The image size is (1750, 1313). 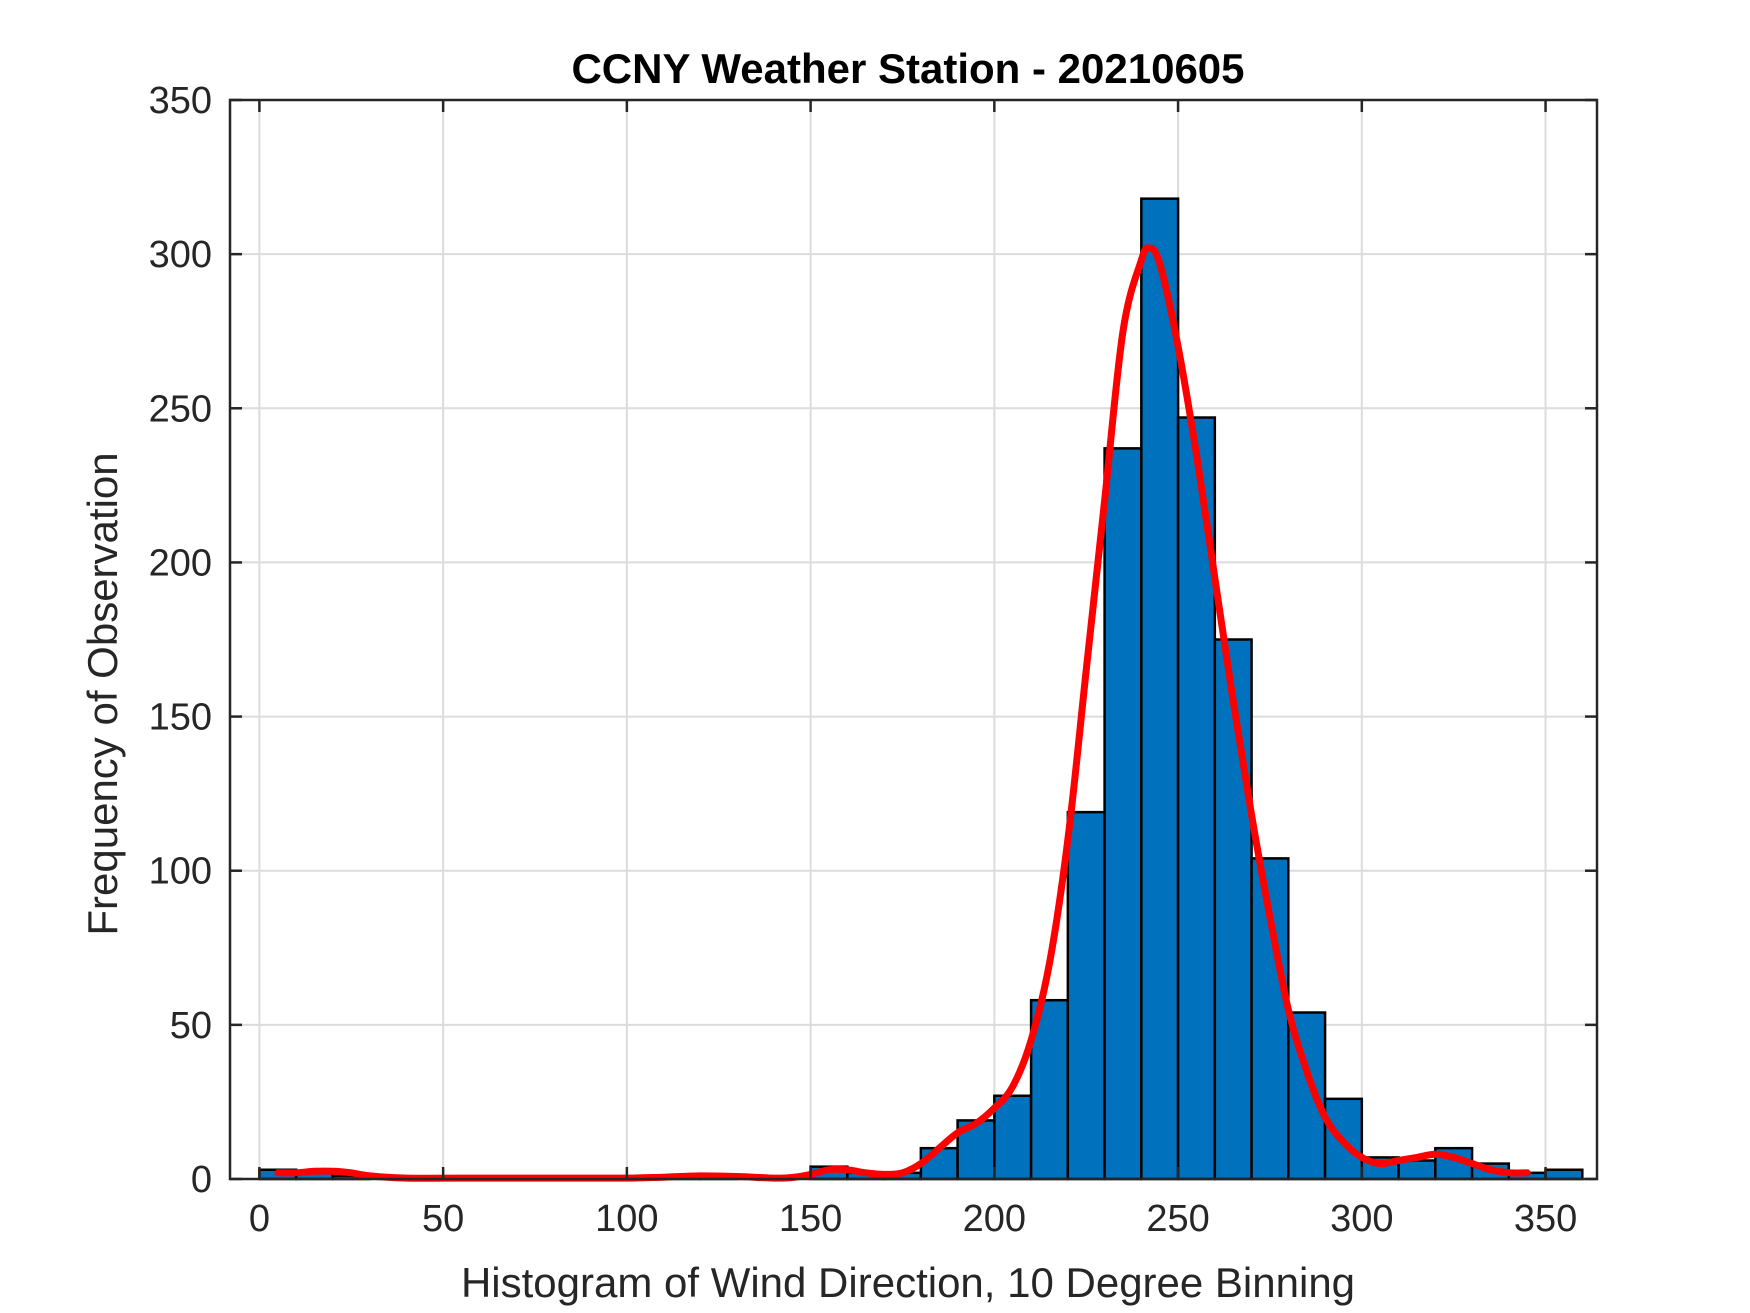 What do you see at coordinates (102, 693) in the screenshot?
I see `y-axis-label: Frequency of Observation` at bounding box center [102, 693].